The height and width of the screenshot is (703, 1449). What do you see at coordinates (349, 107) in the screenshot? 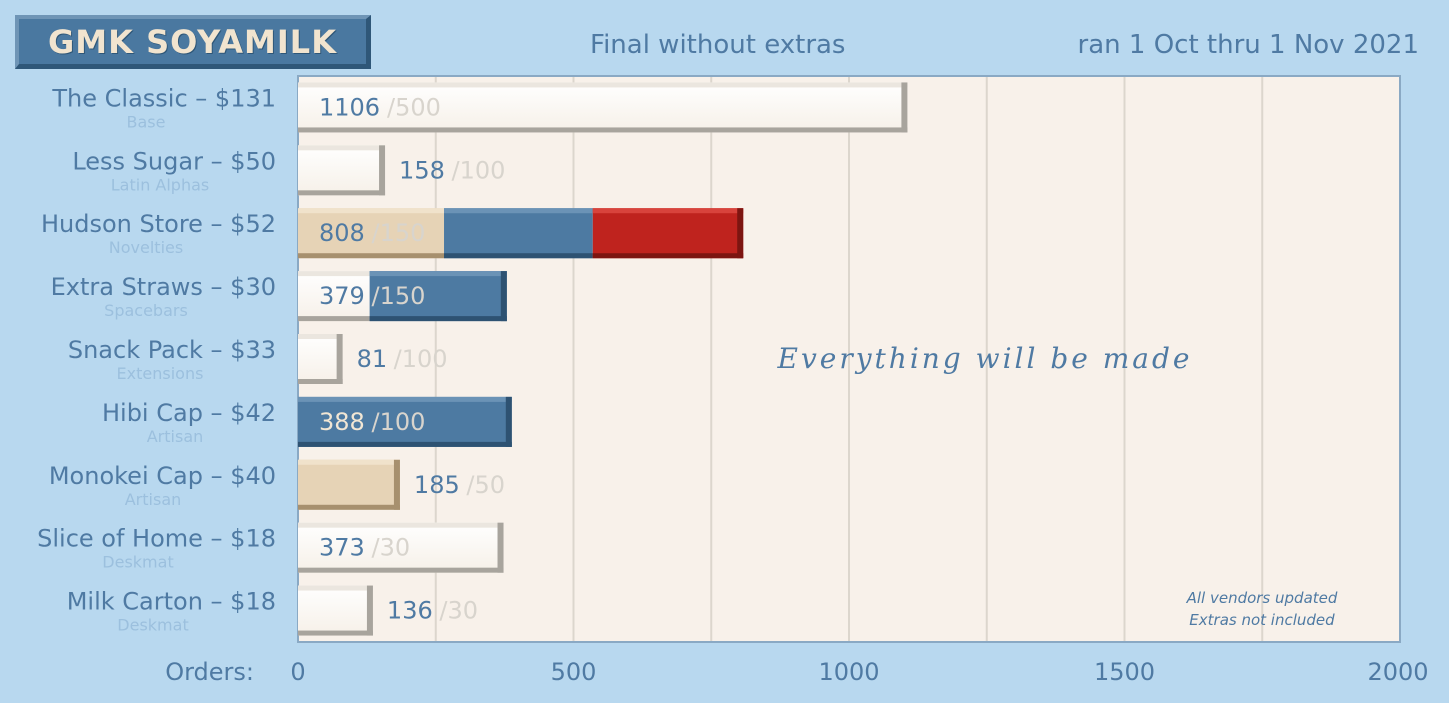
I see `bar-value-label: 1106` at bounding box center [349, 107].